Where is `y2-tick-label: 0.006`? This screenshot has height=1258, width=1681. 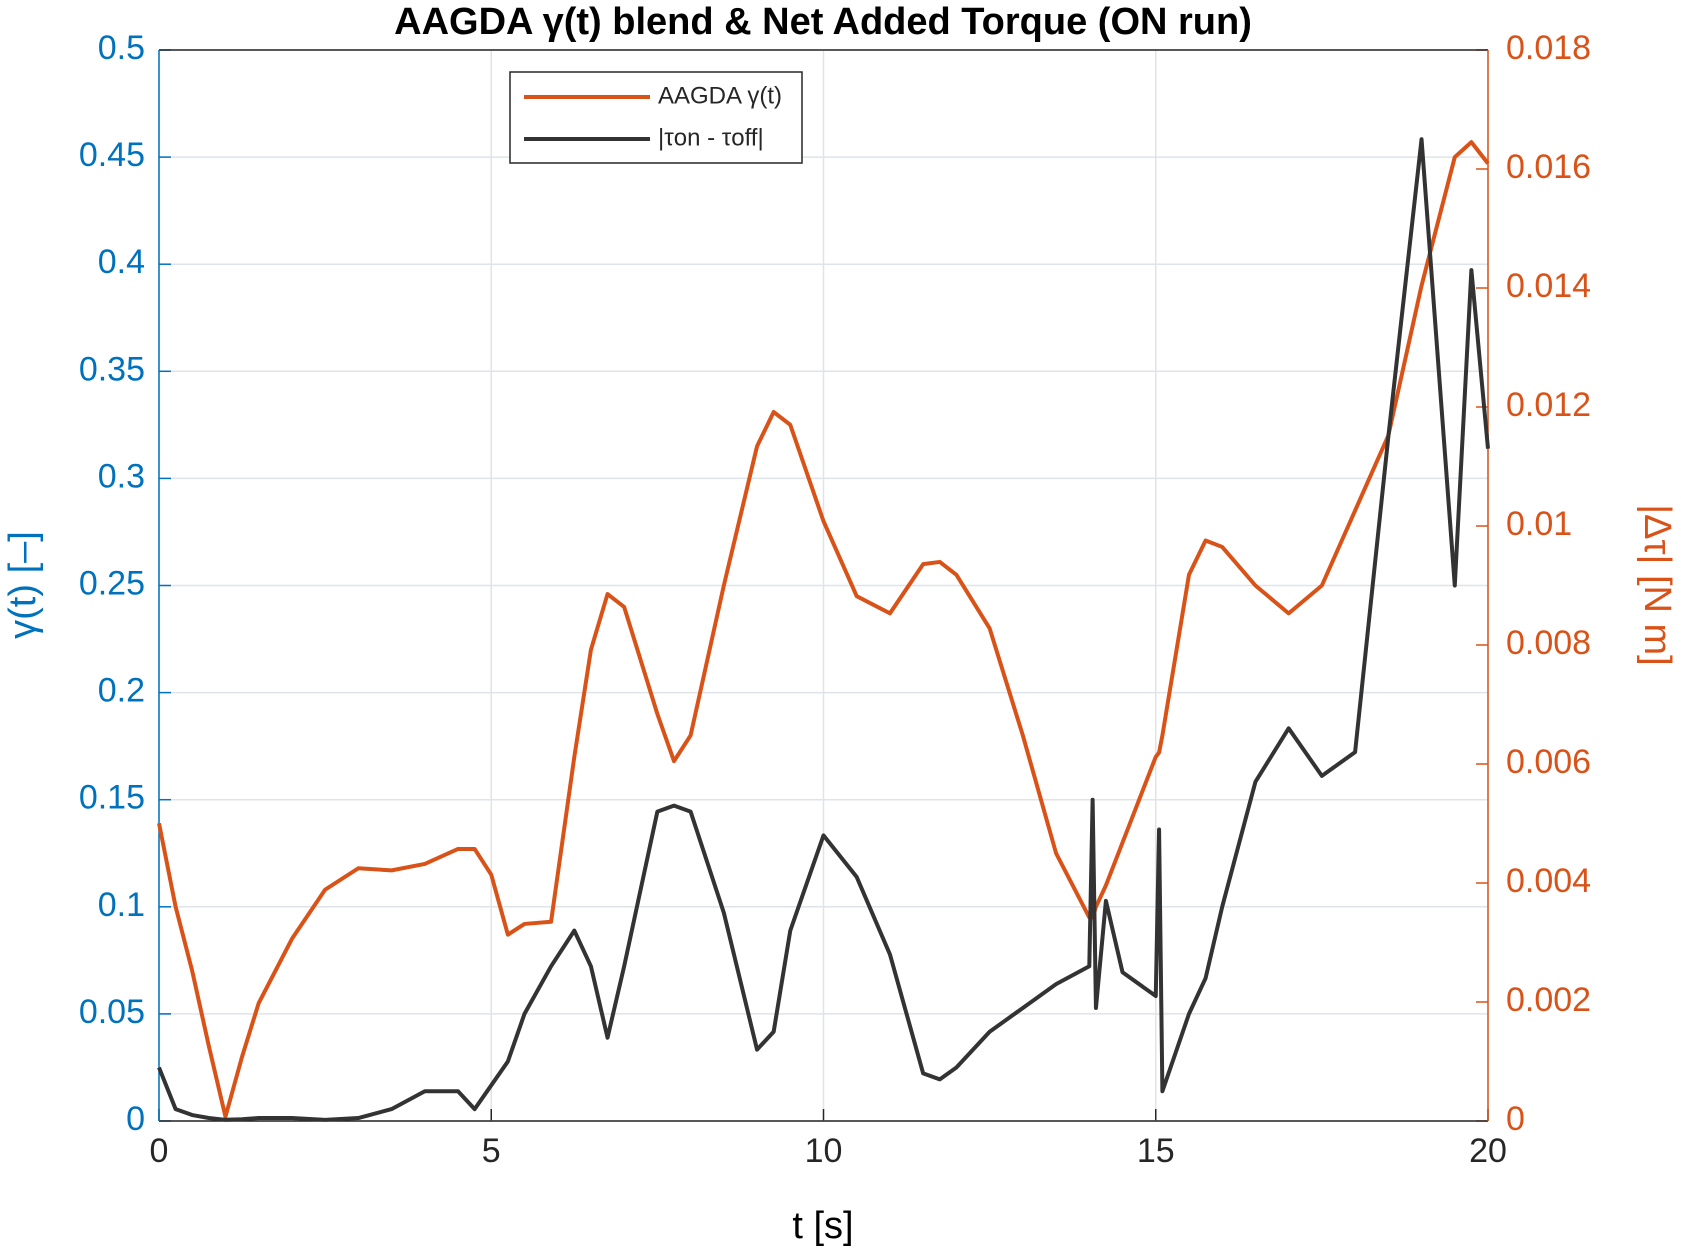 y2-tick-label: 0.006 is located at coordinates (1548, 762).